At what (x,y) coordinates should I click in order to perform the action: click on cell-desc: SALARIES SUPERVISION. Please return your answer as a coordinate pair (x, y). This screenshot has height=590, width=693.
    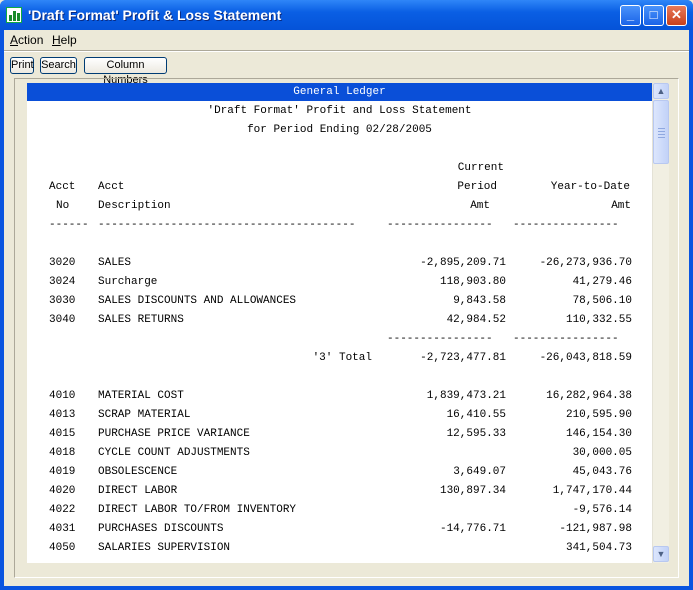
    Looking at the image, I should click on (164, 548).